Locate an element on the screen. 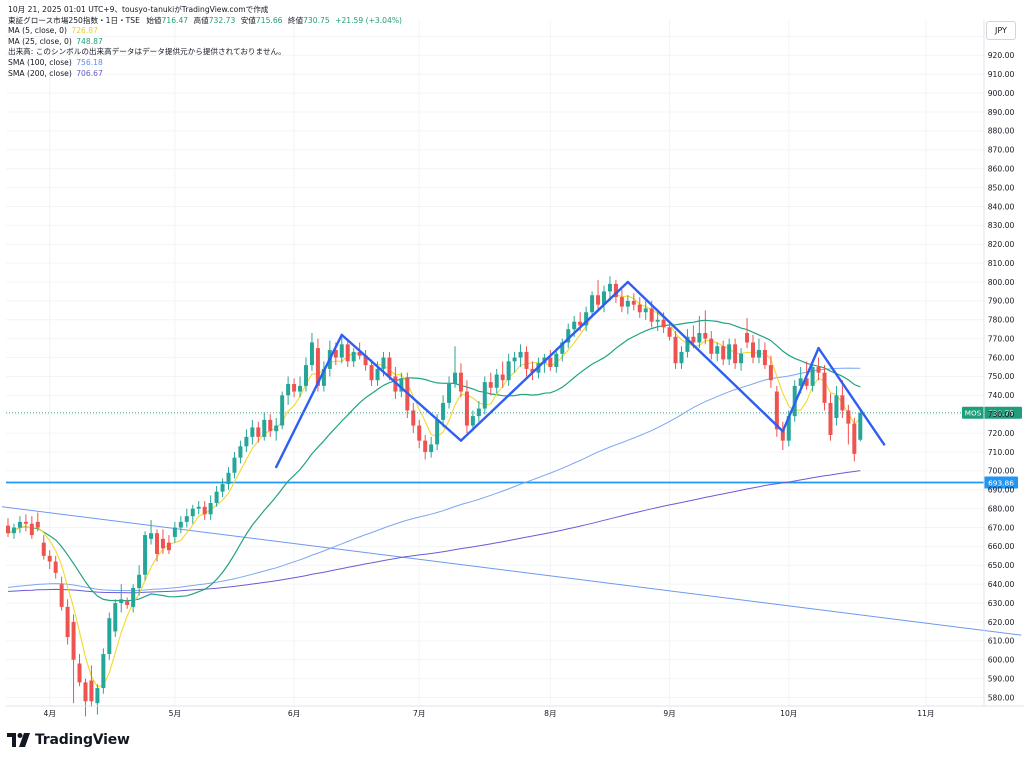 This screenshot has height=762, width=1024. indicator-ma5: MA (5, close, 0) 726.87 is located at coordinates (205, 31).